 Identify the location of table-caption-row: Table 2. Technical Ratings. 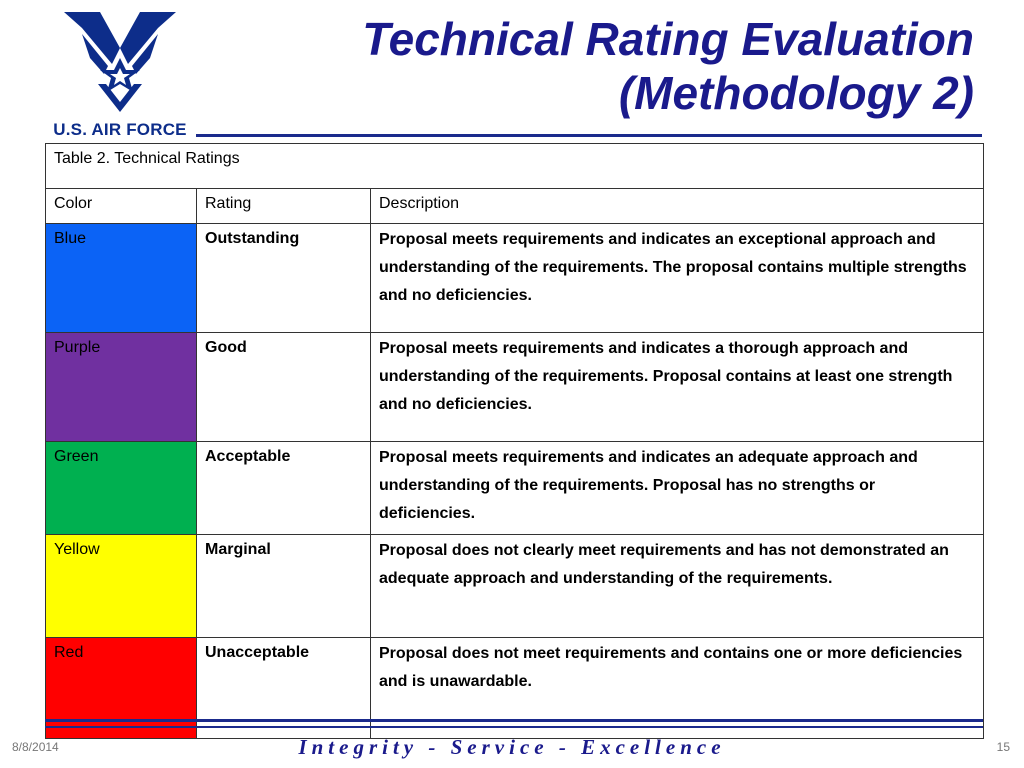
(514, 166).